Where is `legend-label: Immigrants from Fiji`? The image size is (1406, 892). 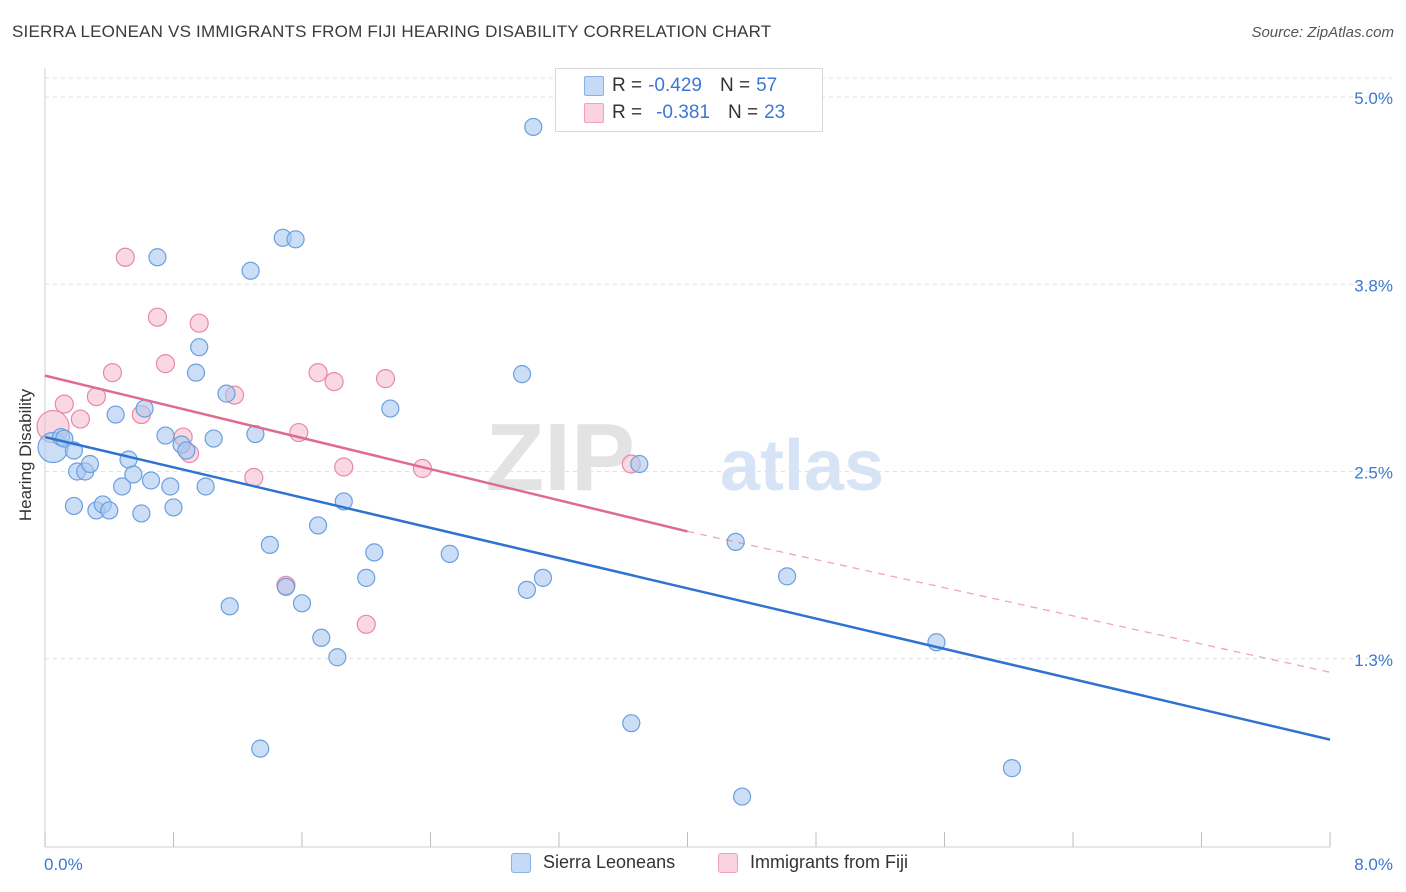 legend-label: Immigrants from Fiji is located at coordinates (829, 862).